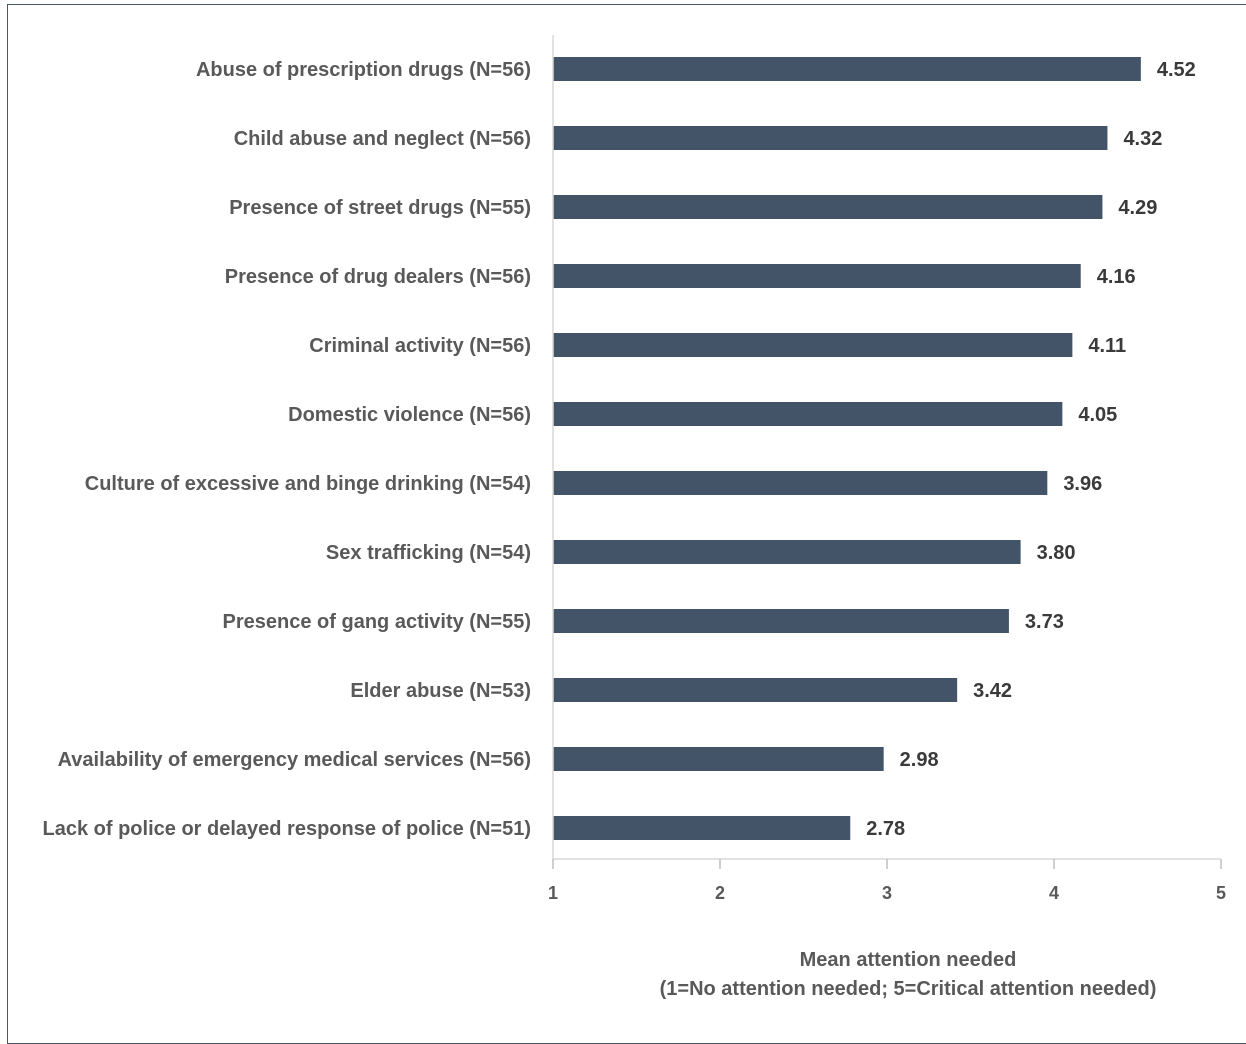 Image resolution: width=1246 pixels, height=1044 pixels. Describe the element at coordinates (887, 893) in the screenshot. I see `x-tick-label-3: 3` at that location.